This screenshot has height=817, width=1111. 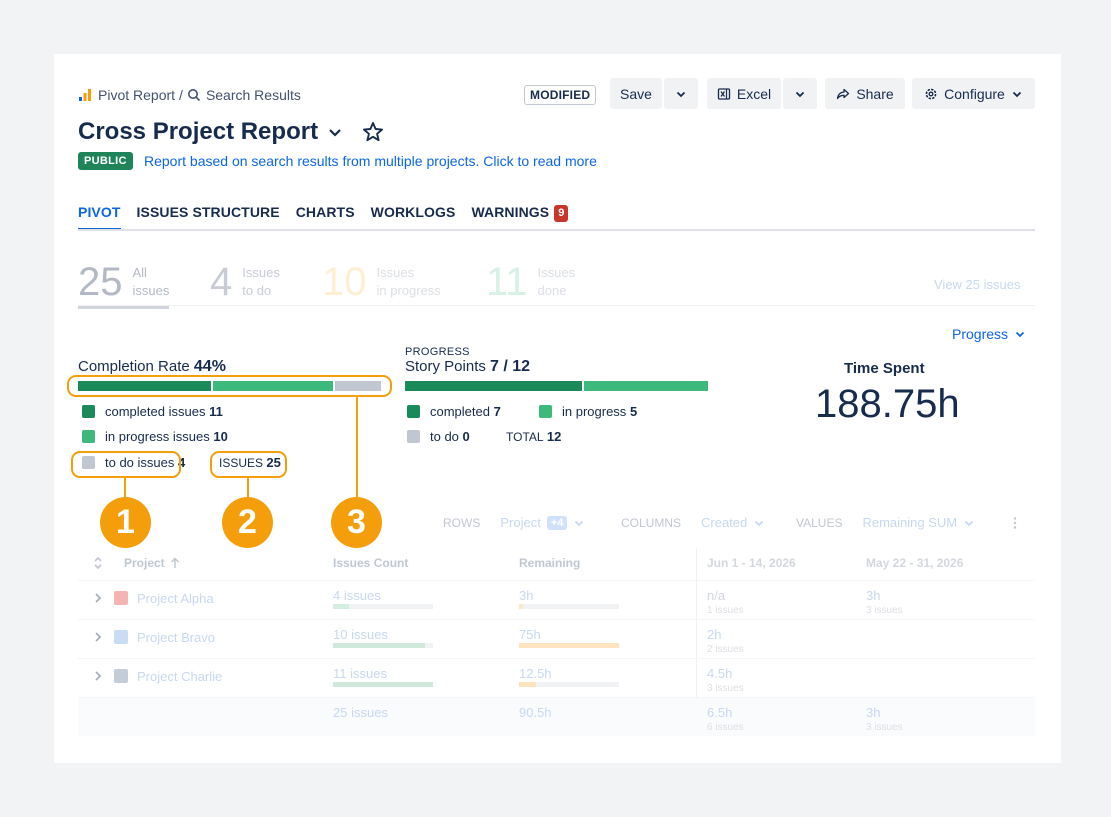 I want to click on more-options-icon, so click(x=1015, y=523).